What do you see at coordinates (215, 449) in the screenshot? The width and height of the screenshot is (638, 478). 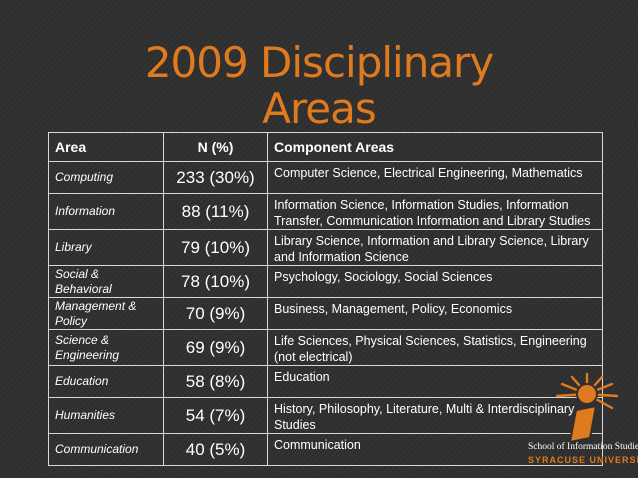 I see `count-cell: 40 (5%)` at bounding box center [215, 449].